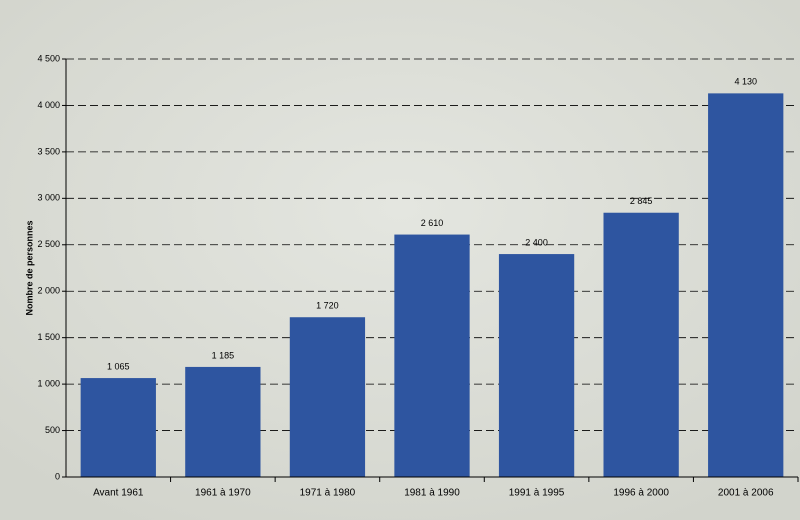  What do you see at coordinates (48, 58) in the screenshot?
I see `y-tick-label: 4 500` at bounding box center [48, 58].